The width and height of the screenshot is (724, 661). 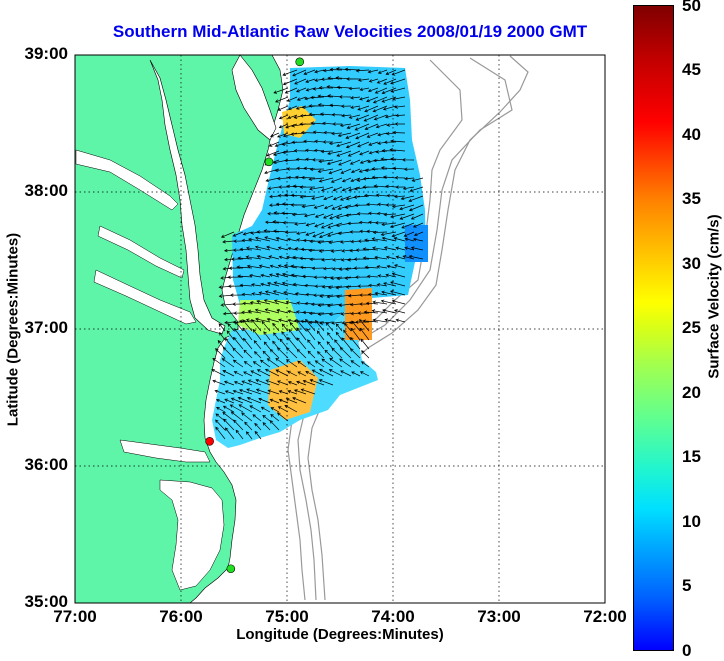 I want to click on y-axis-label: Latitude (Degrees:Minutes), so click(x=13, y=329).